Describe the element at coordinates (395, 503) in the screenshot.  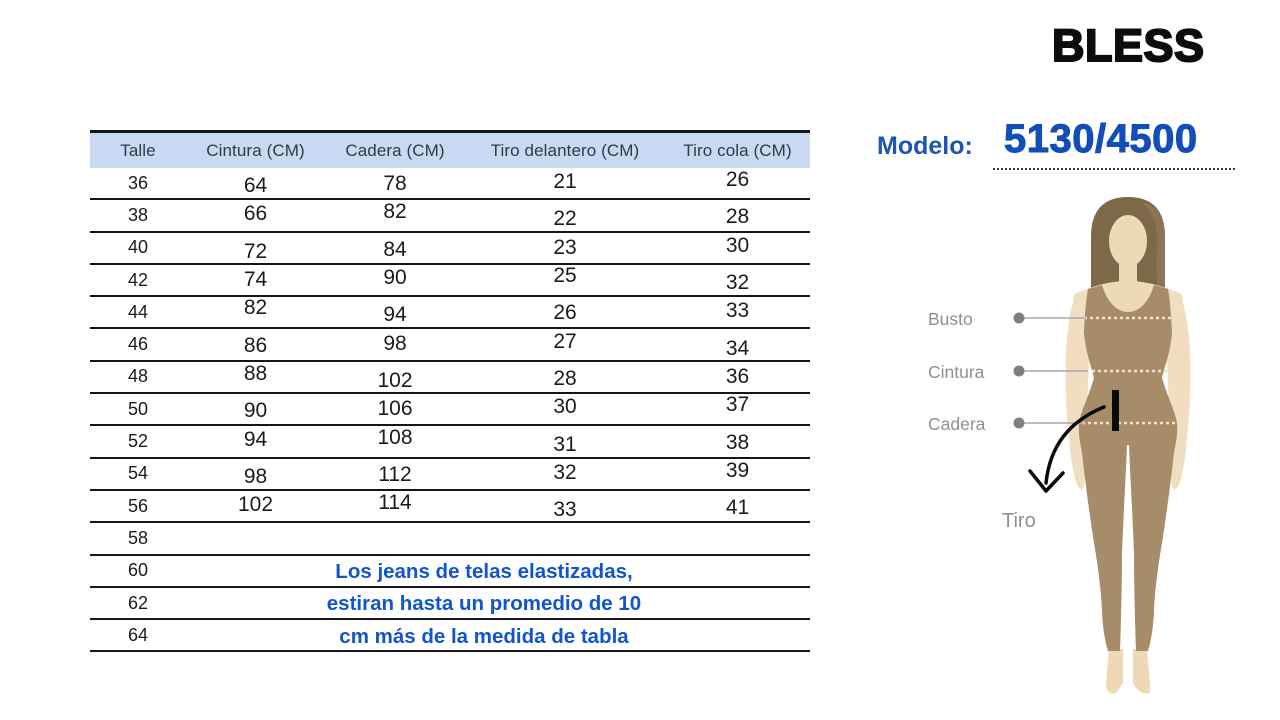
I see `measure-cell: 114` at that location.